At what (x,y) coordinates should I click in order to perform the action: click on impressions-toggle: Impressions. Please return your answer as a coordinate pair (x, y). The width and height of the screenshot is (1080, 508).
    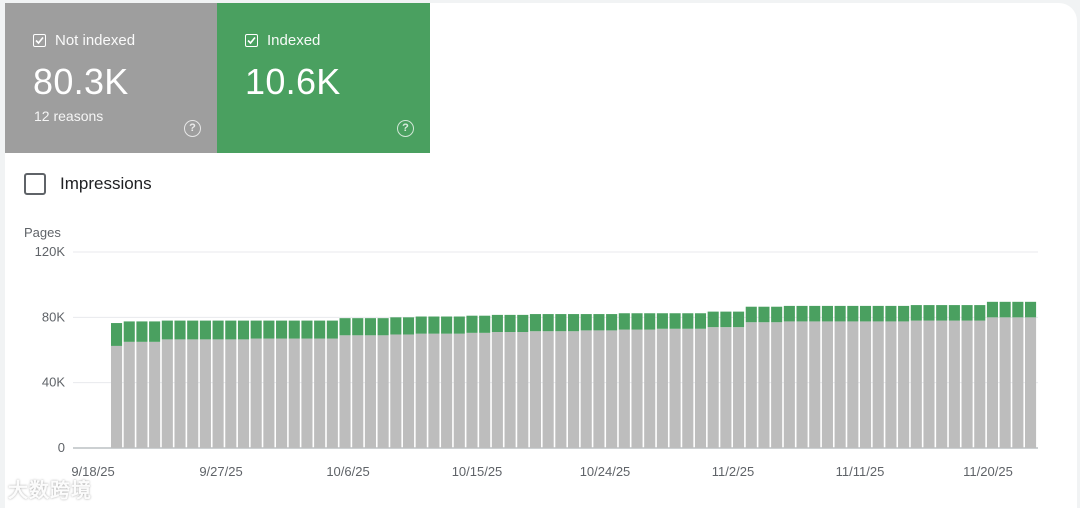
    Looking at the image, I should click on (88, 184).